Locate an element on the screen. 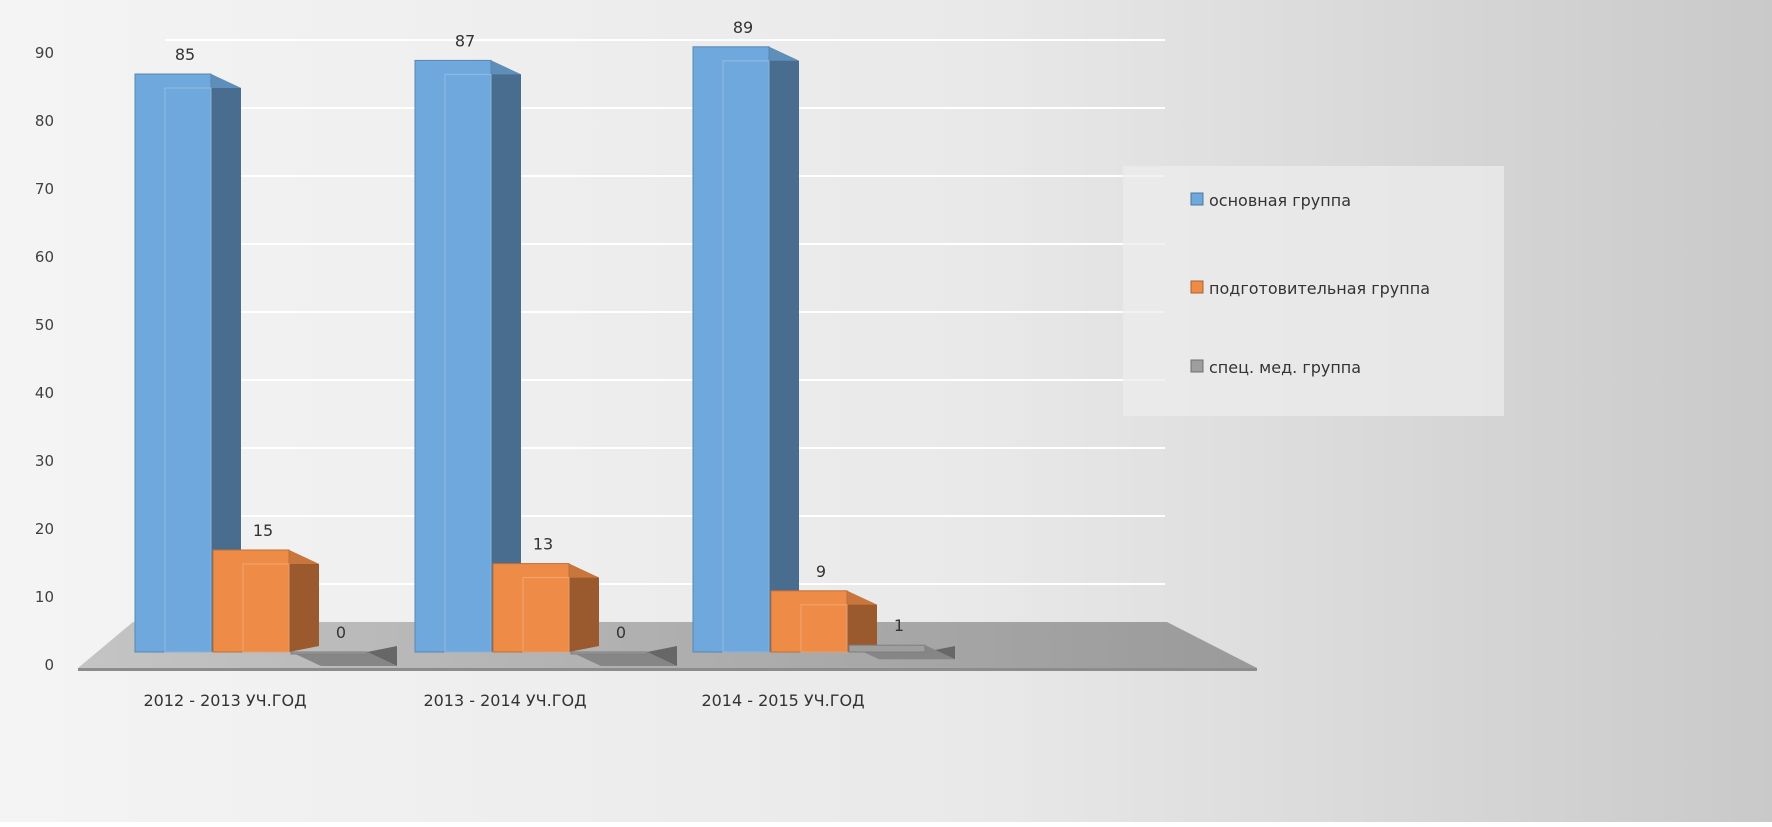 This screenshot has height=827, width=1772. y-tick-label: 80 is located at coordinates (44, 121).